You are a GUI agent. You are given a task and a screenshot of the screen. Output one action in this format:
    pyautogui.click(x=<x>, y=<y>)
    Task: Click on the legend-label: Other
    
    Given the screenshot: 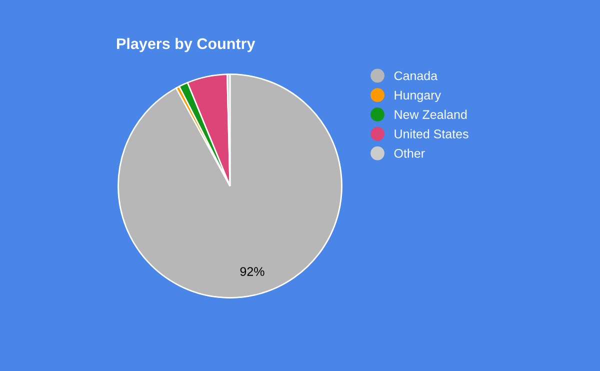 What is the action you would take?
    pyautogui.click(x=409, y=153)
    